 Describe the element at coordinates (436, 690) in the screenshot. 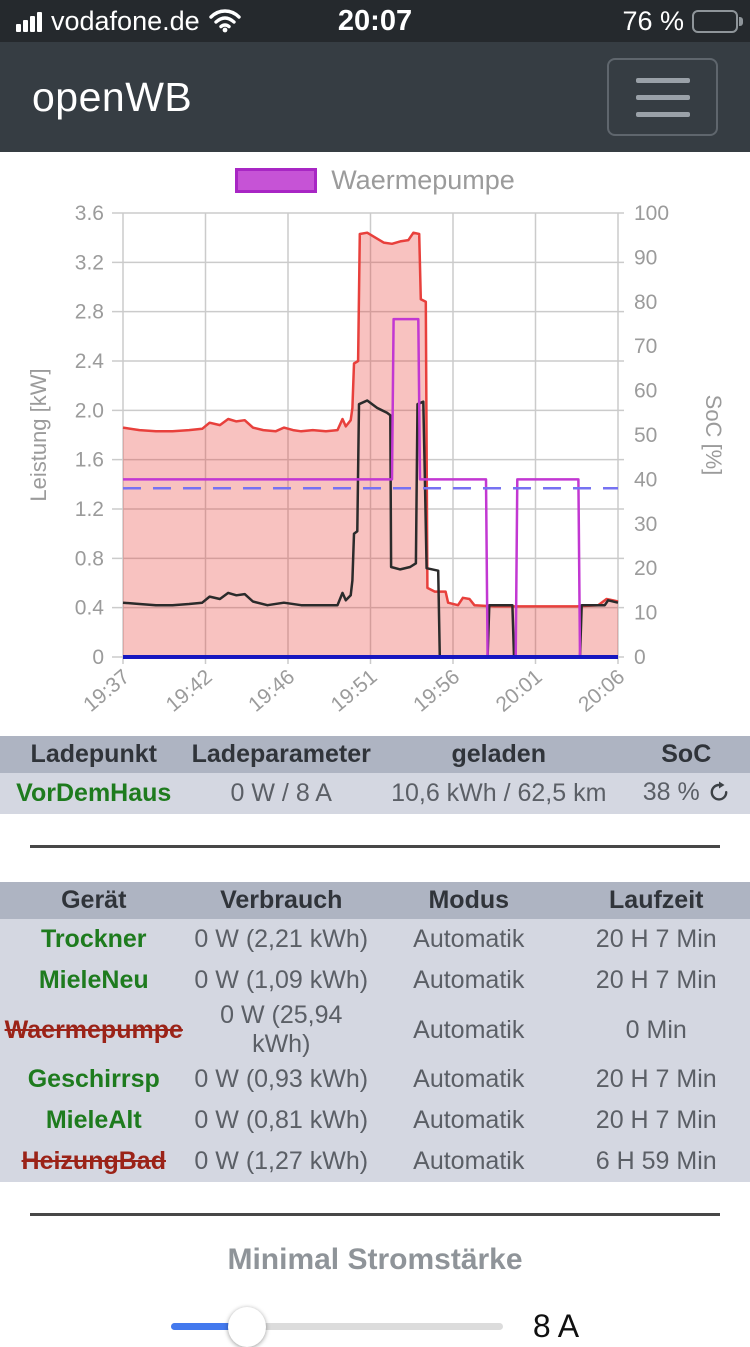

I see `svg-text: 19:56` at that location.